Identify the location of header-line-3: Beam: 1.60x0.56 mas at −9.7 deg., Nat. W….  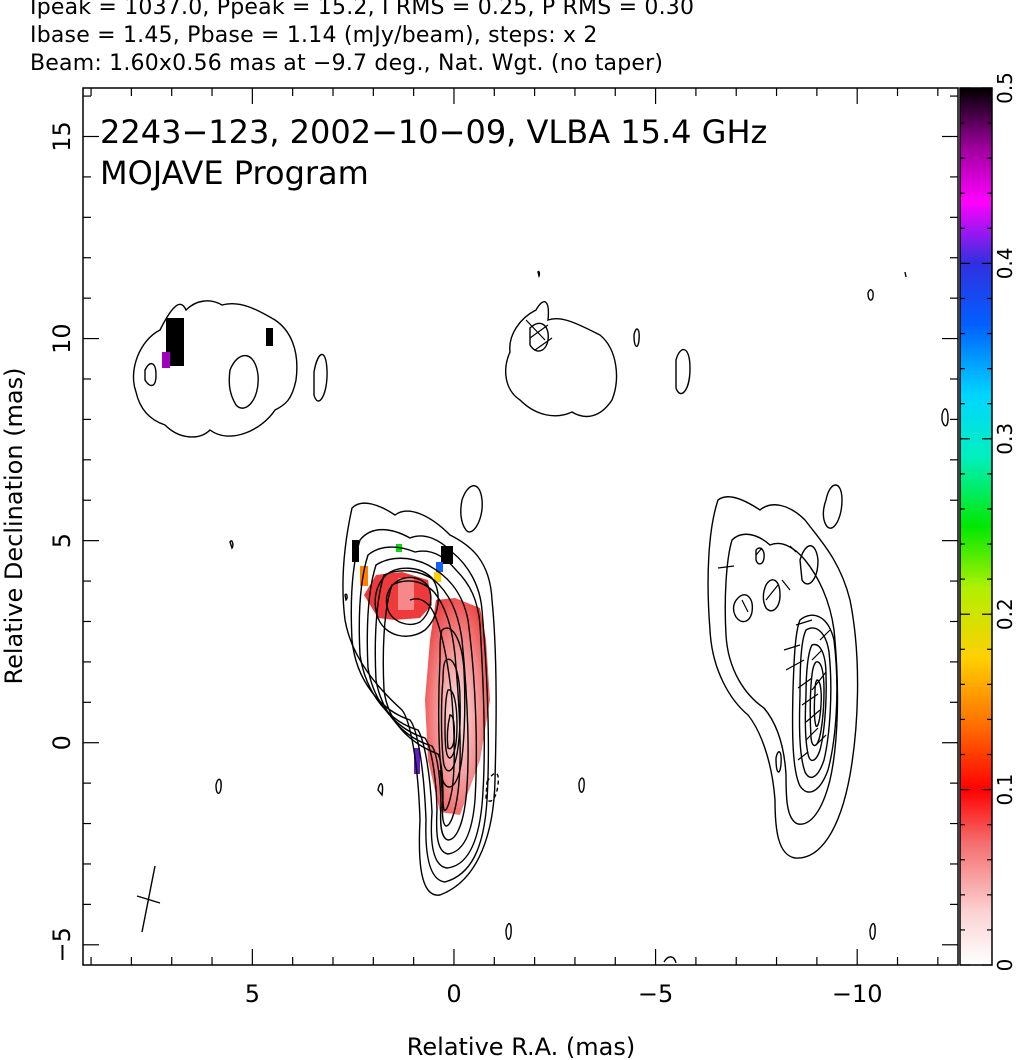
(347, 63).